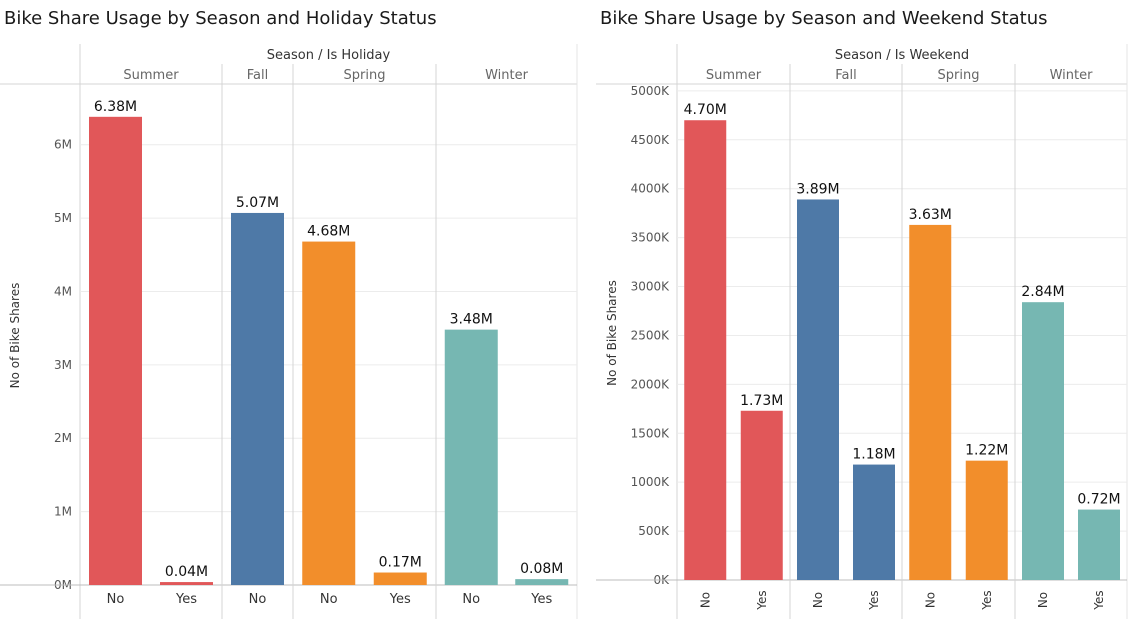 Image resolution: width=1130 pixels, height=623 pixels. Describe the element at coordinates (63, 438) in the screenshot. I see `y-tick-label: 2M` at that location.